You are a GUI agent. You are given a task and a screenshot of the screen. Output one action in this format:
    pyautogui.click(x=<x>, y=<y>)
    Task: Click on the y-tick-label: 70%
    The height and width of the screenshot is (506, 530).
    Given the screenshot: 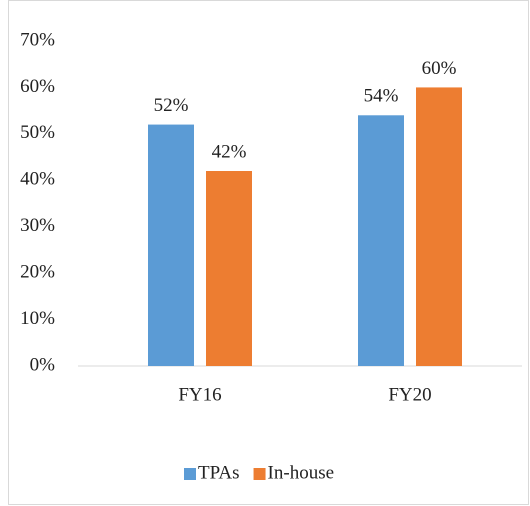 What is the action you would take?
    pyautogui.click(x=37, y=39)
    